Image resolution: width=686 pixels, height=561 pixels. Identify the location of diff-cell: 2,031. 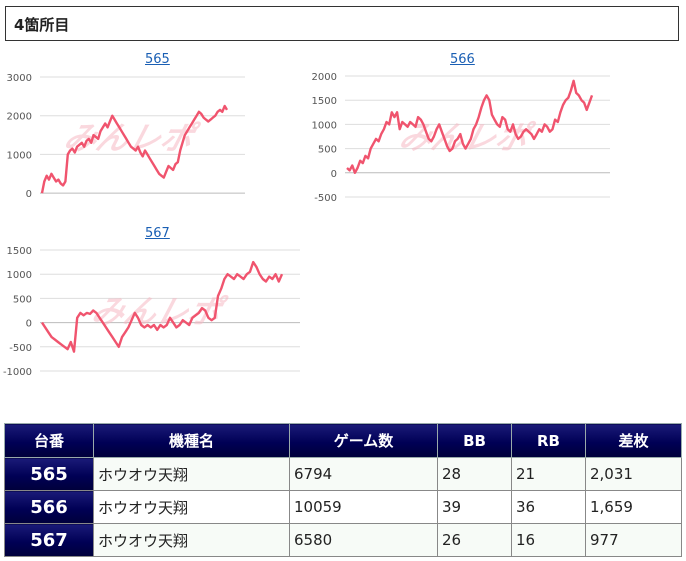
(633, 474).